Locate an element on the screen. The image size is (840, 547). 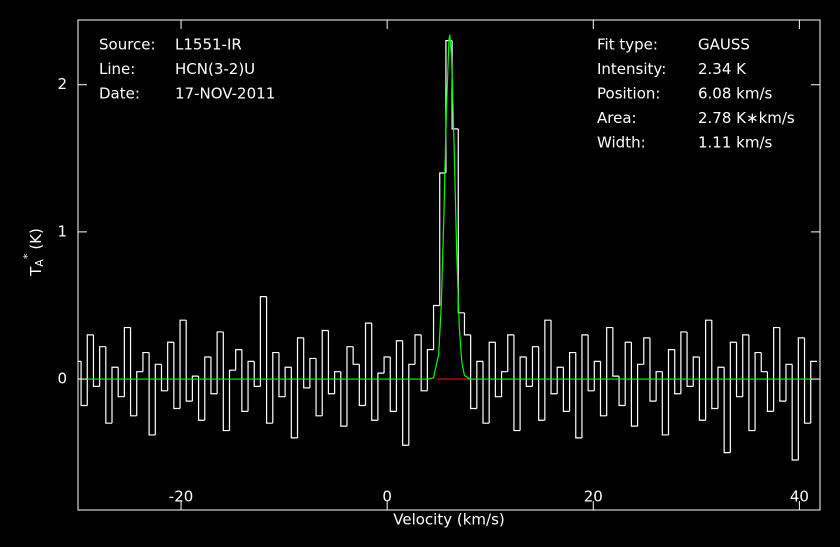
info-label: Date: is located at coordinates (119, 94).